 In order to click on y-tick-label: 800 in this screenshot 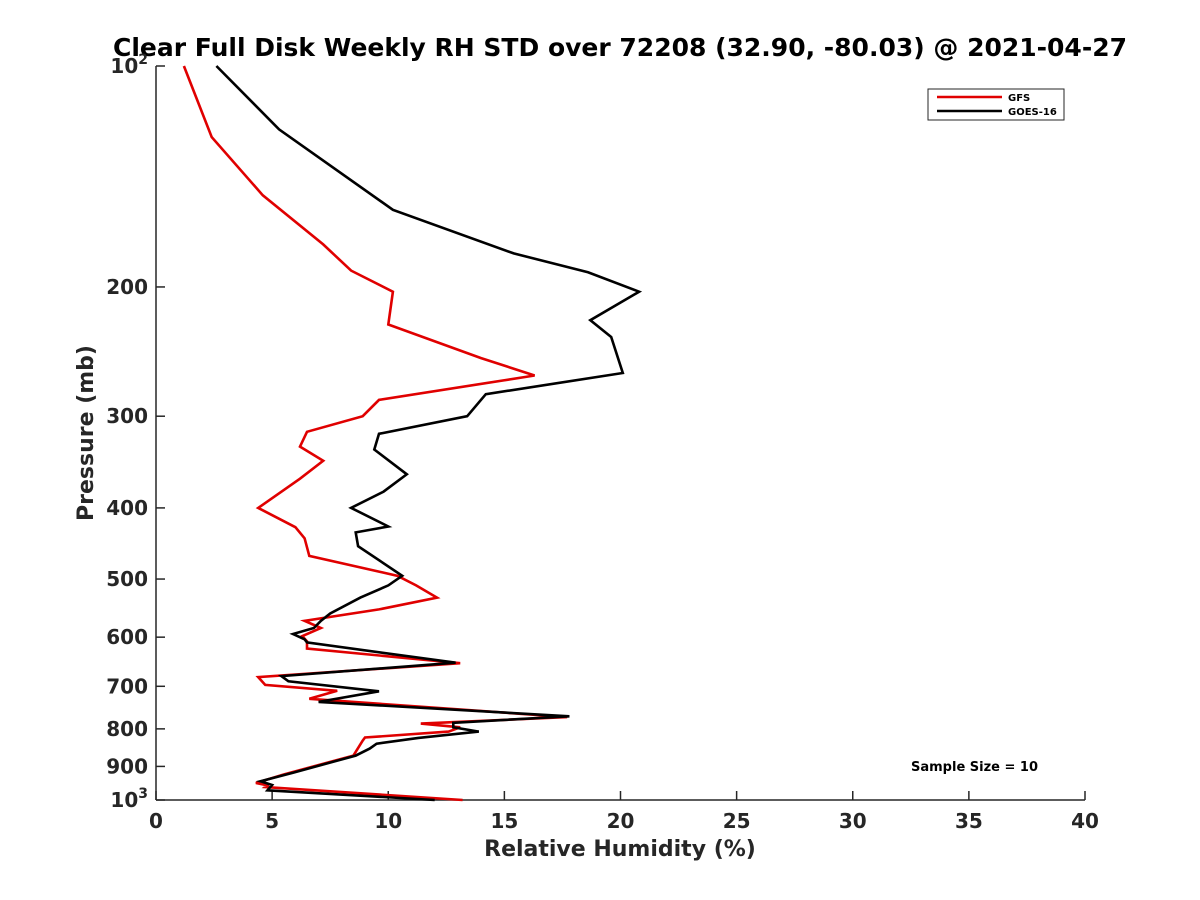, I will do `click(127, 729)`.